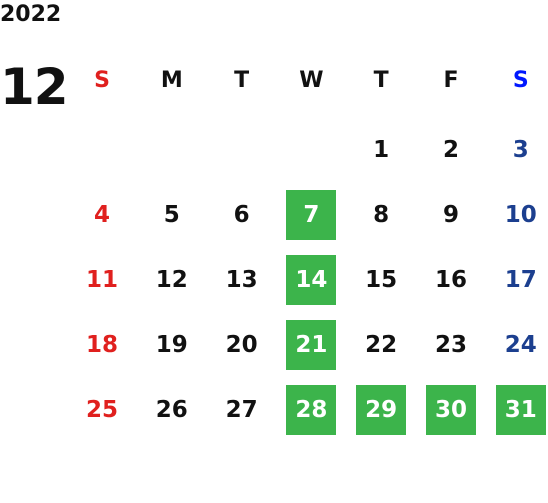 The width and height of the screenshot is (548, 503). What do you see at coordinates (381, 410) in the screenshot?
I see `highlighted-day: 29` at bounding box center [381, 410].